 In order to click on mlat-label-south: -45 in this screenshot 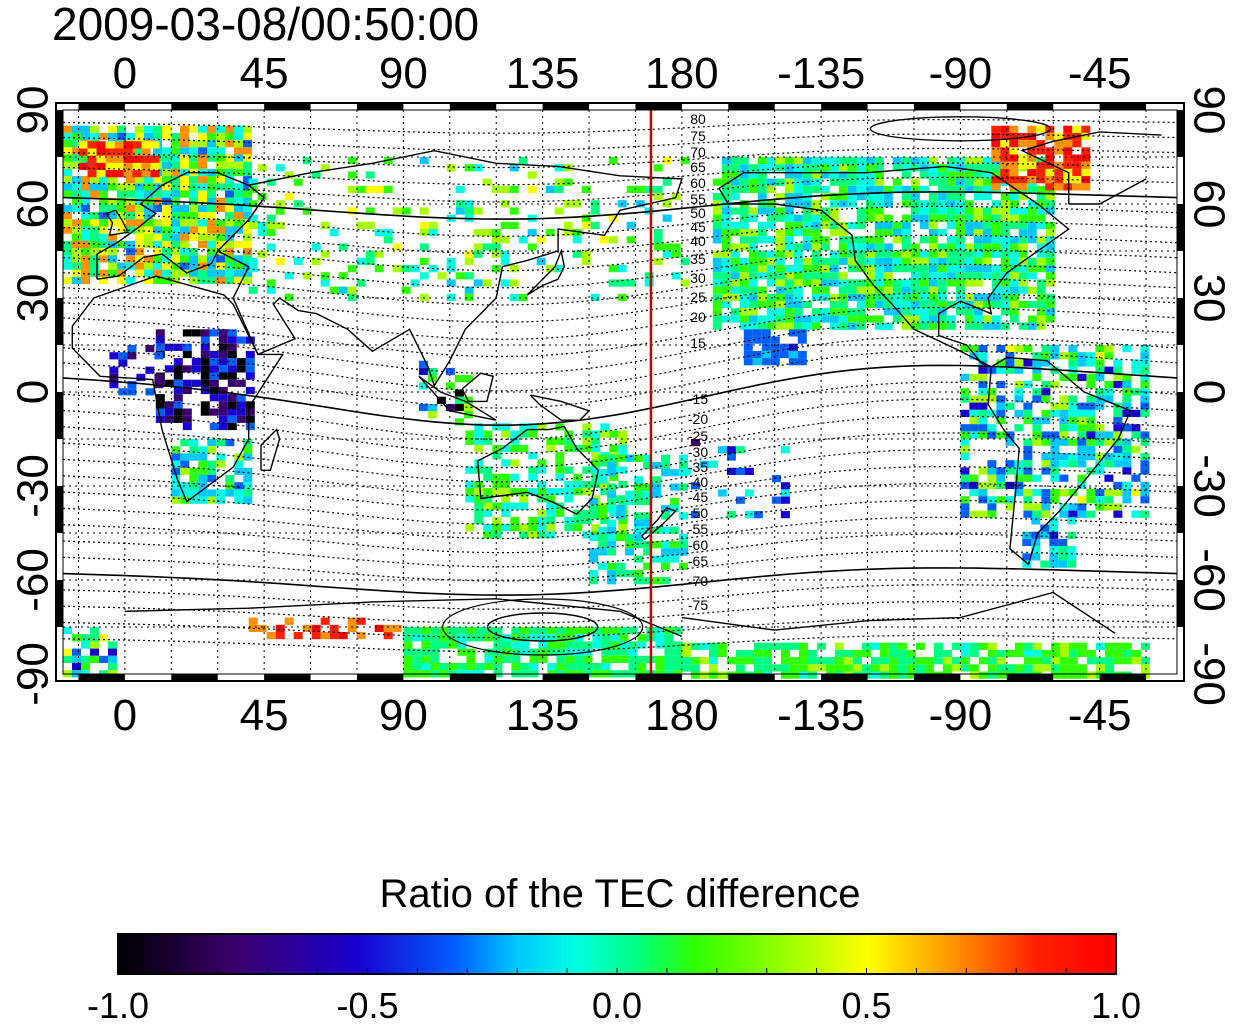, I will do `click(698, 497)`.